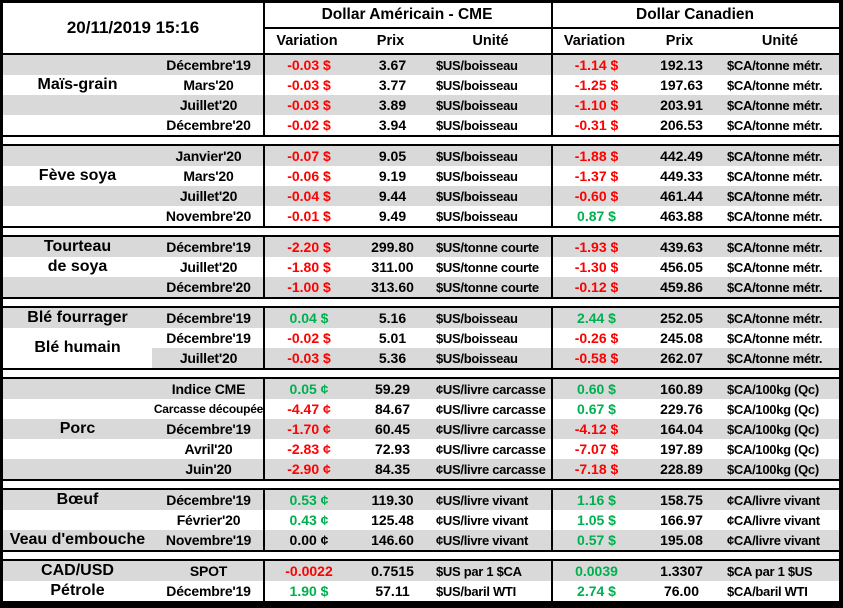 Image resolution: width=843 pixels, height=608 pixels. I want to click on us-unite-cell: $US/baril WTI, so click(476, 591).